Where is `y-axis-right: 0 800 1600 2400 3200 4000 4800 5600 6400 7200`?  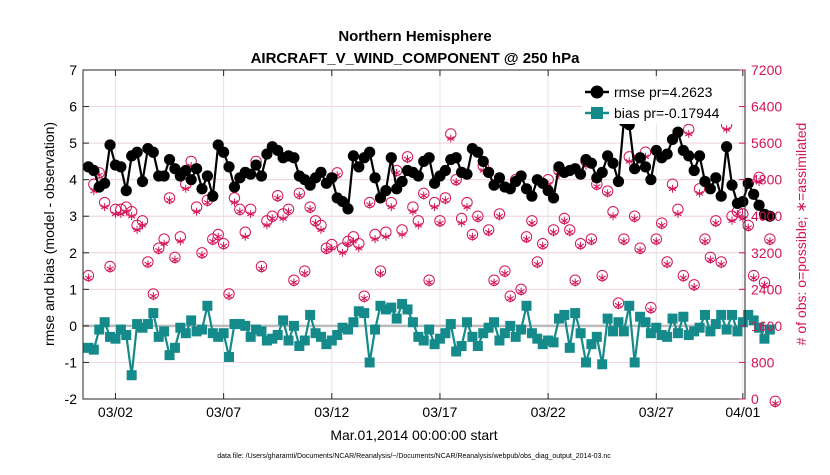
y-axis-right: 0 800 1600 2400 3200 4000 4800 5600 6400 7200 is located at coordinates (760, 234).